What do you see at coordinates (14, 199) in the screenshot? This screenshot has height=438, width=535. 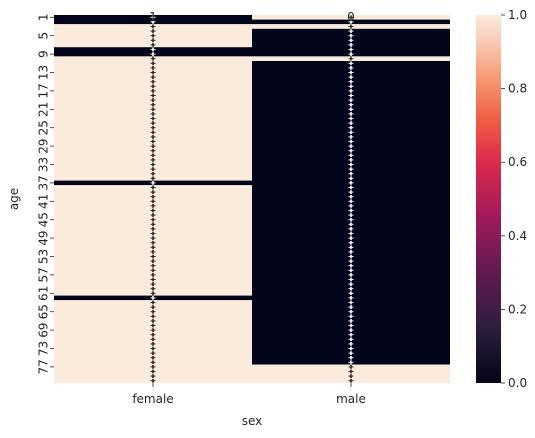 I see `y-axis-title: age` at bounding box center [14, 199].